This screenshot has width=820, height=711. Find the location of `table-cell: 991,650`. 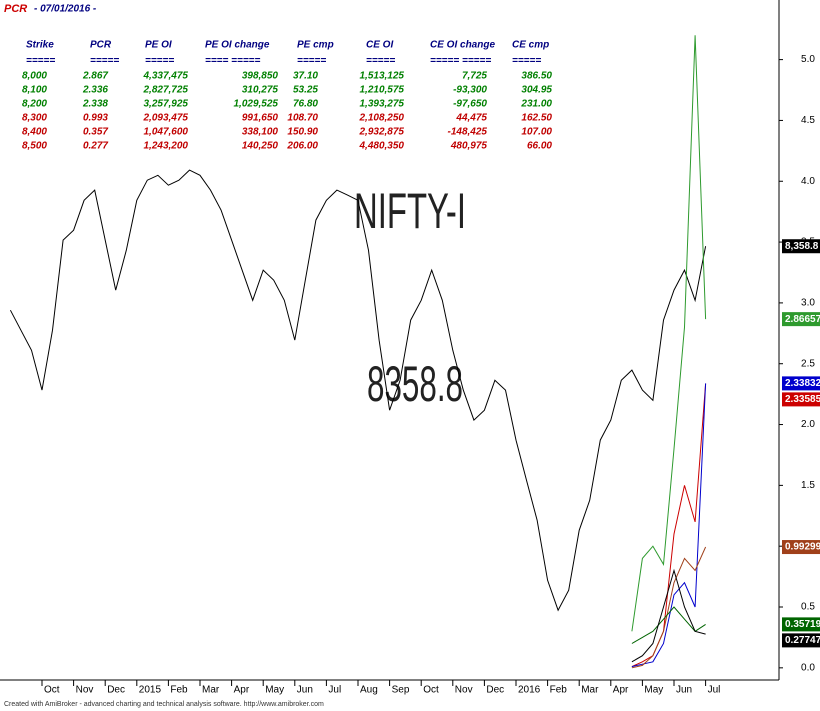

table-cell: 991,650 is located at coordinates (260, 118).